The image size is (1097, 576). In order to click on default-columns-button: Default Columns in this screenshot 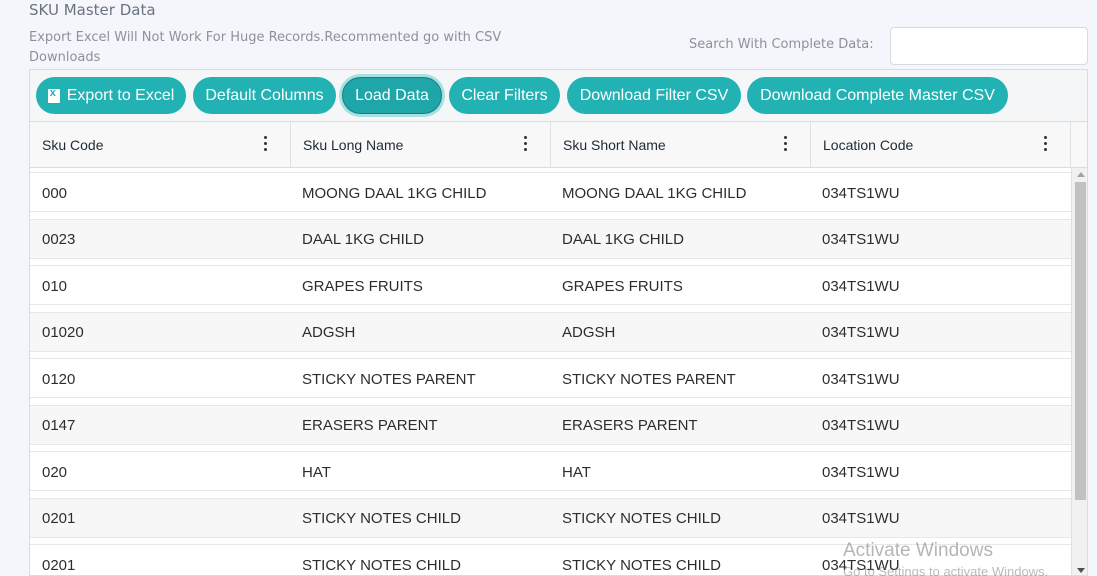, I will do `click(264, 95)`.